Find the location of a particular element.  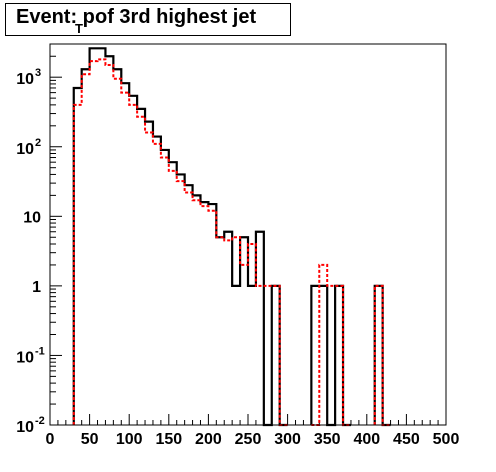

chart-title-main: Event: p is located at coordinates (55, 17).